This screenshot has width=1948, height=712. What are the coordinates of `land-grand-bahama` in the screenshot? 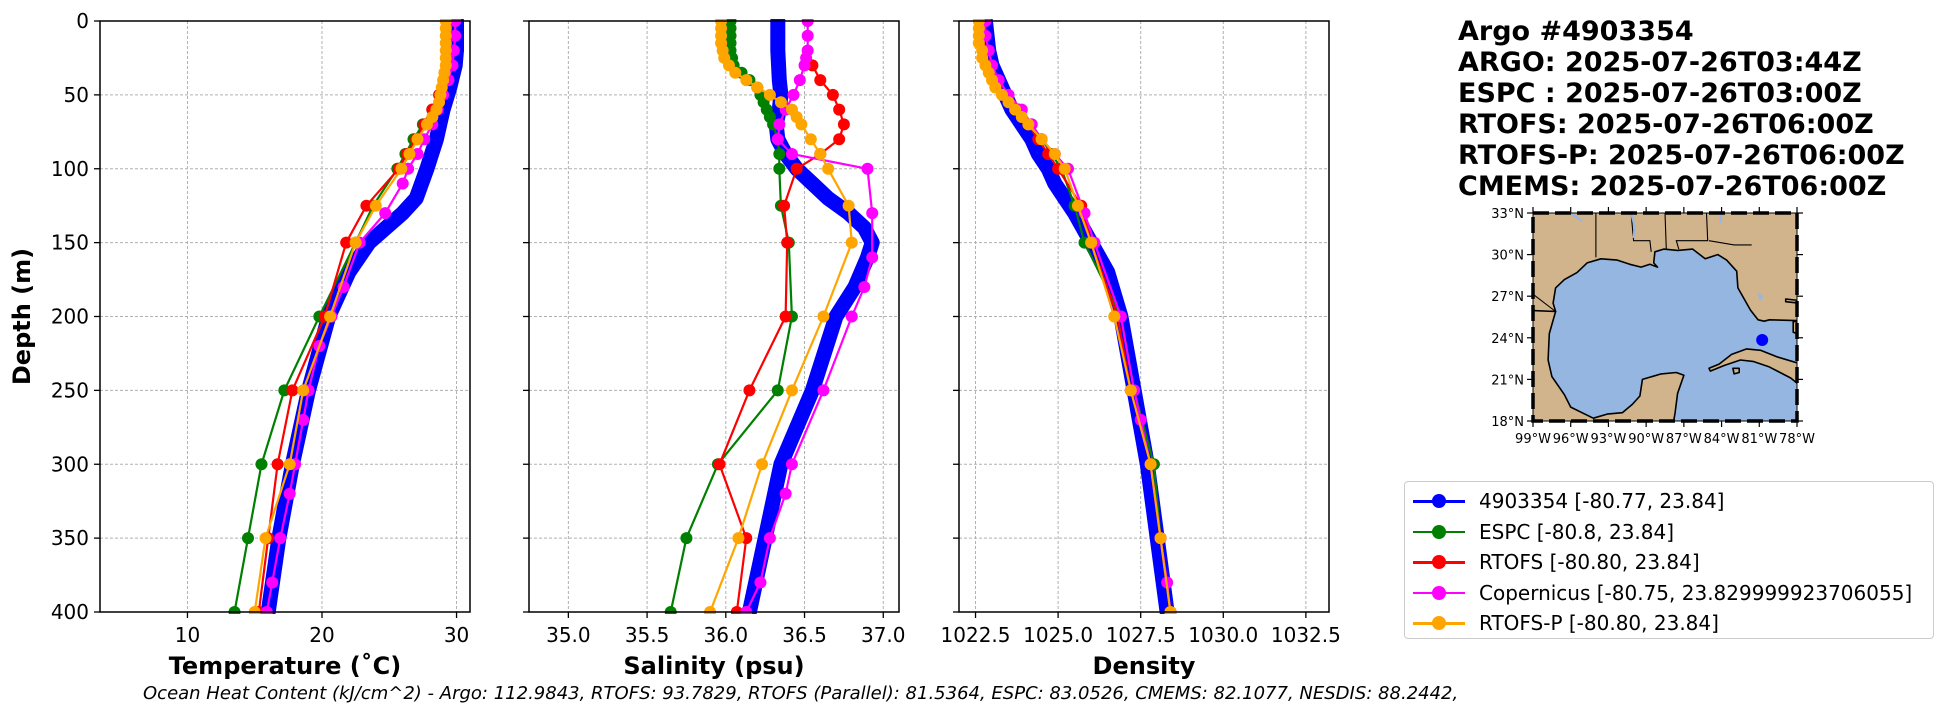 It's located at (1790, 301).